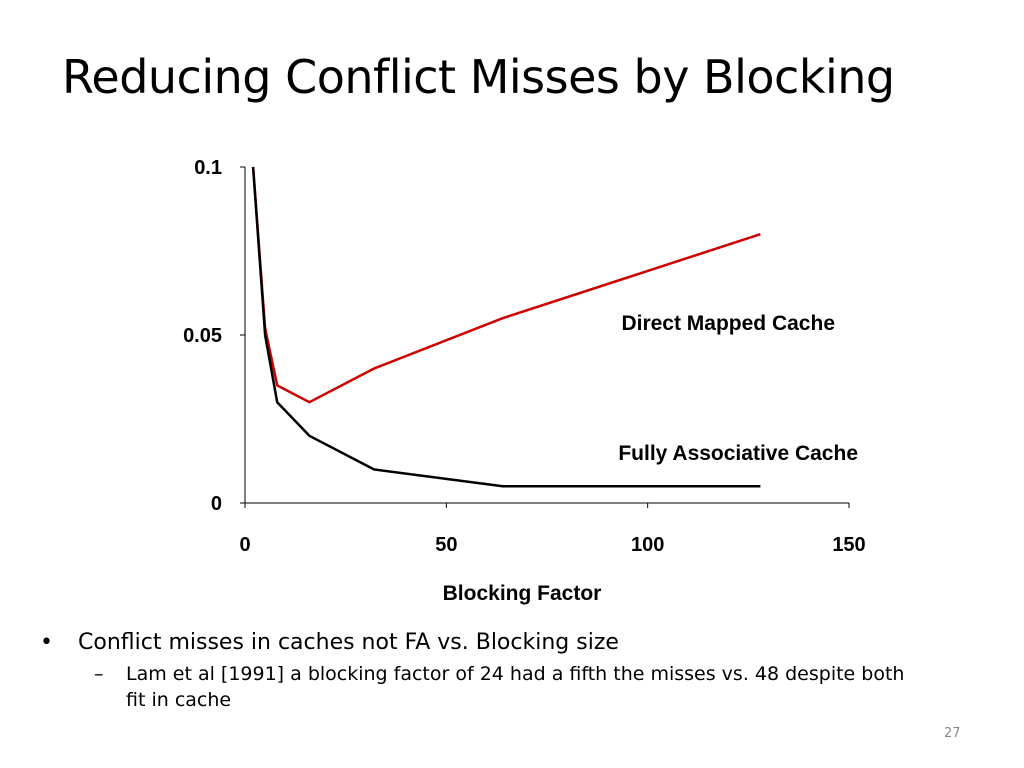  I want to click on x-tick-label: 50, so click(446, 545).